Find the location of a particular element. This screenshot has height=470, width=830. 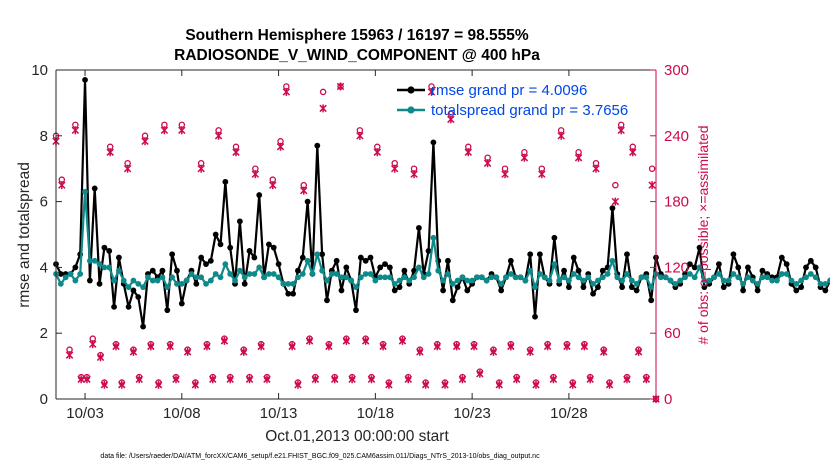

y-right-tick-label: 300 is located at coordinates (676, 70).